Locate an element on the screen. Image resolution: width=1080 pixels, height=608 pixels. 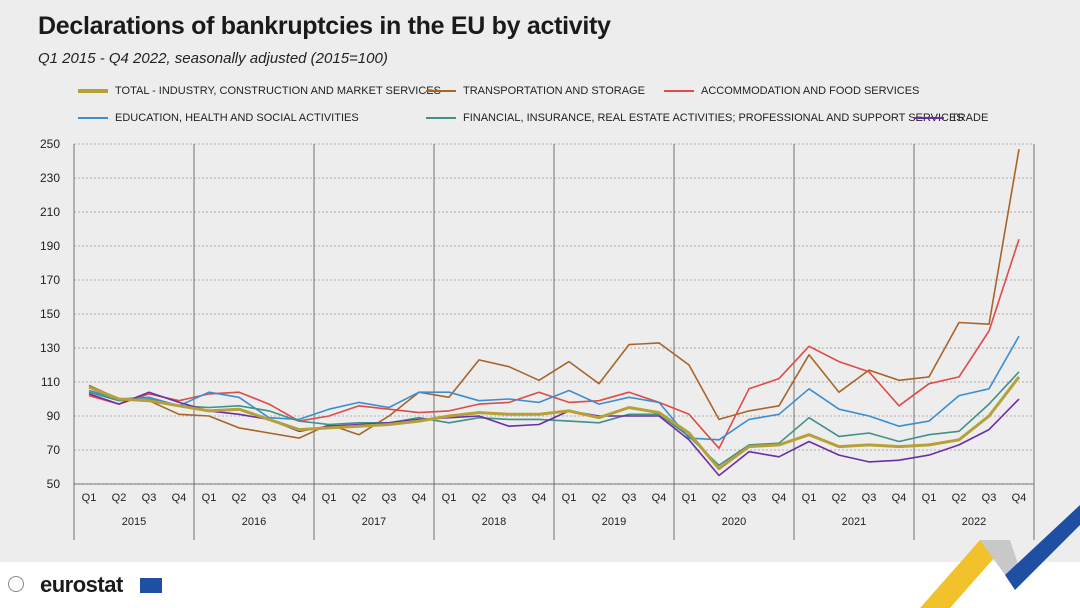
y-tick-label: 70 is located at coordinates (54, 450).